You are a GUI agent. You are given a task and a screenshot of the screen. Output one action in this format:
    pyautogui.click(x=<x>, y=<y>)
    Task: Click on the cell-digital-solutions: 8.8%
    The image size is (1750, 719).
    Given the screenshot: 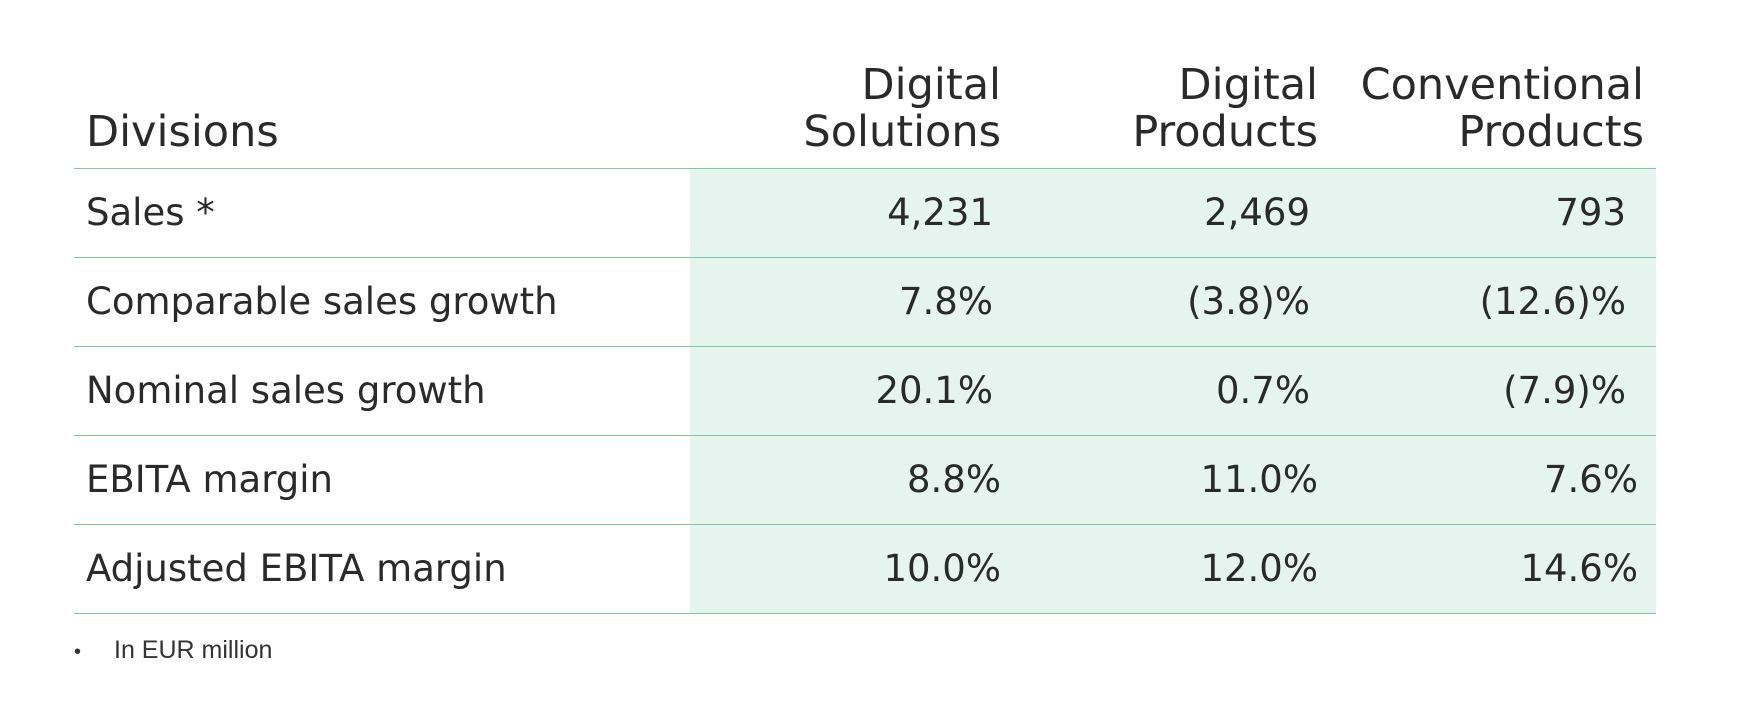 What is the action you would take?
    pyautogui.click(x=954, y=479)
    